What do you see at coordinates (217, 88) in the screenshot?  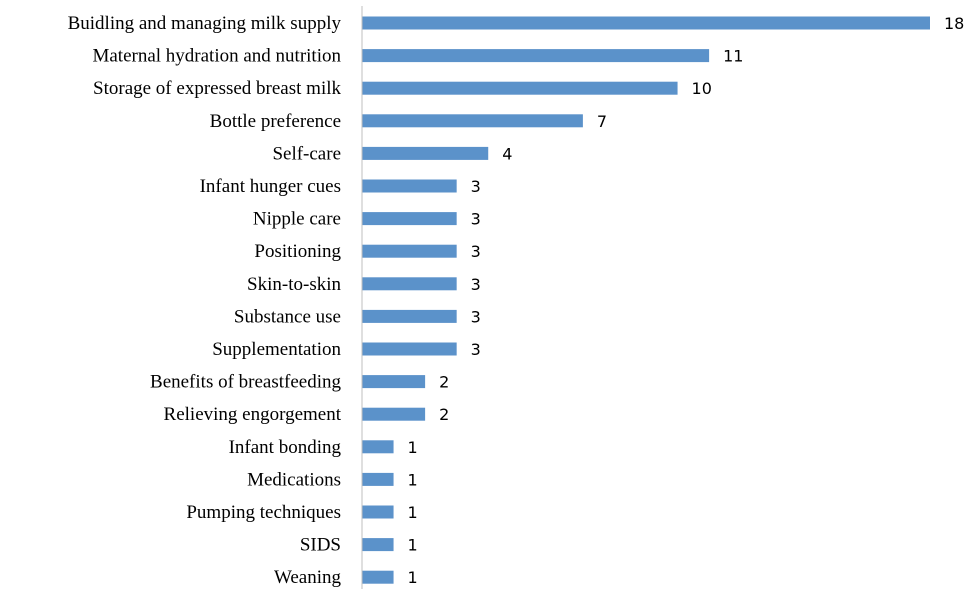 I see `category-label-2: Storage of expressed breast milk` at bounding box center [217, 88].